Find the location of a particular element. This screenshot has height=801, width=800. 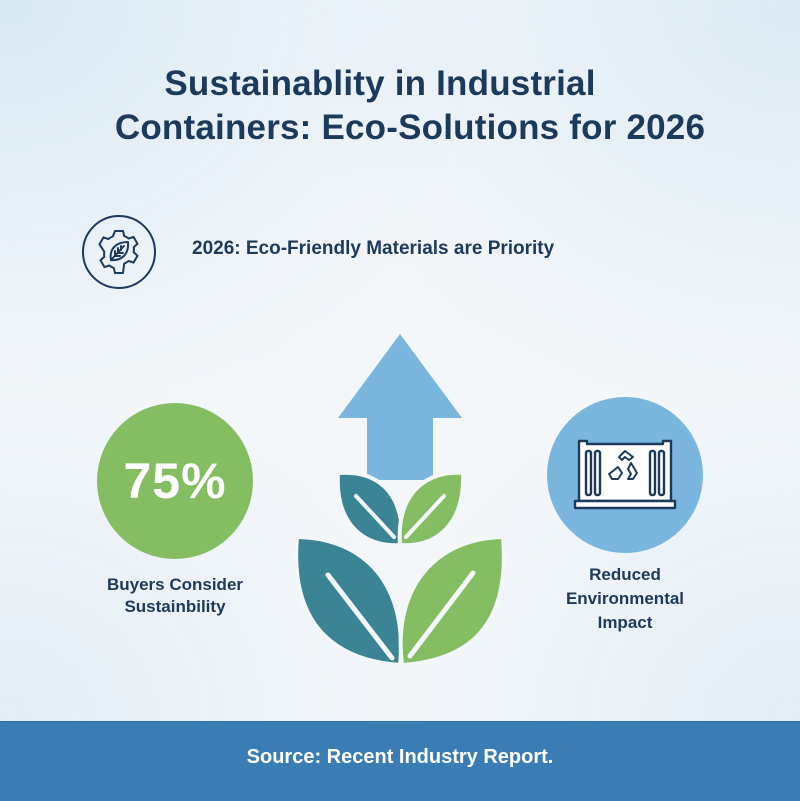

growth-arrow-leaves-icon is located at coordinates (400, 500).